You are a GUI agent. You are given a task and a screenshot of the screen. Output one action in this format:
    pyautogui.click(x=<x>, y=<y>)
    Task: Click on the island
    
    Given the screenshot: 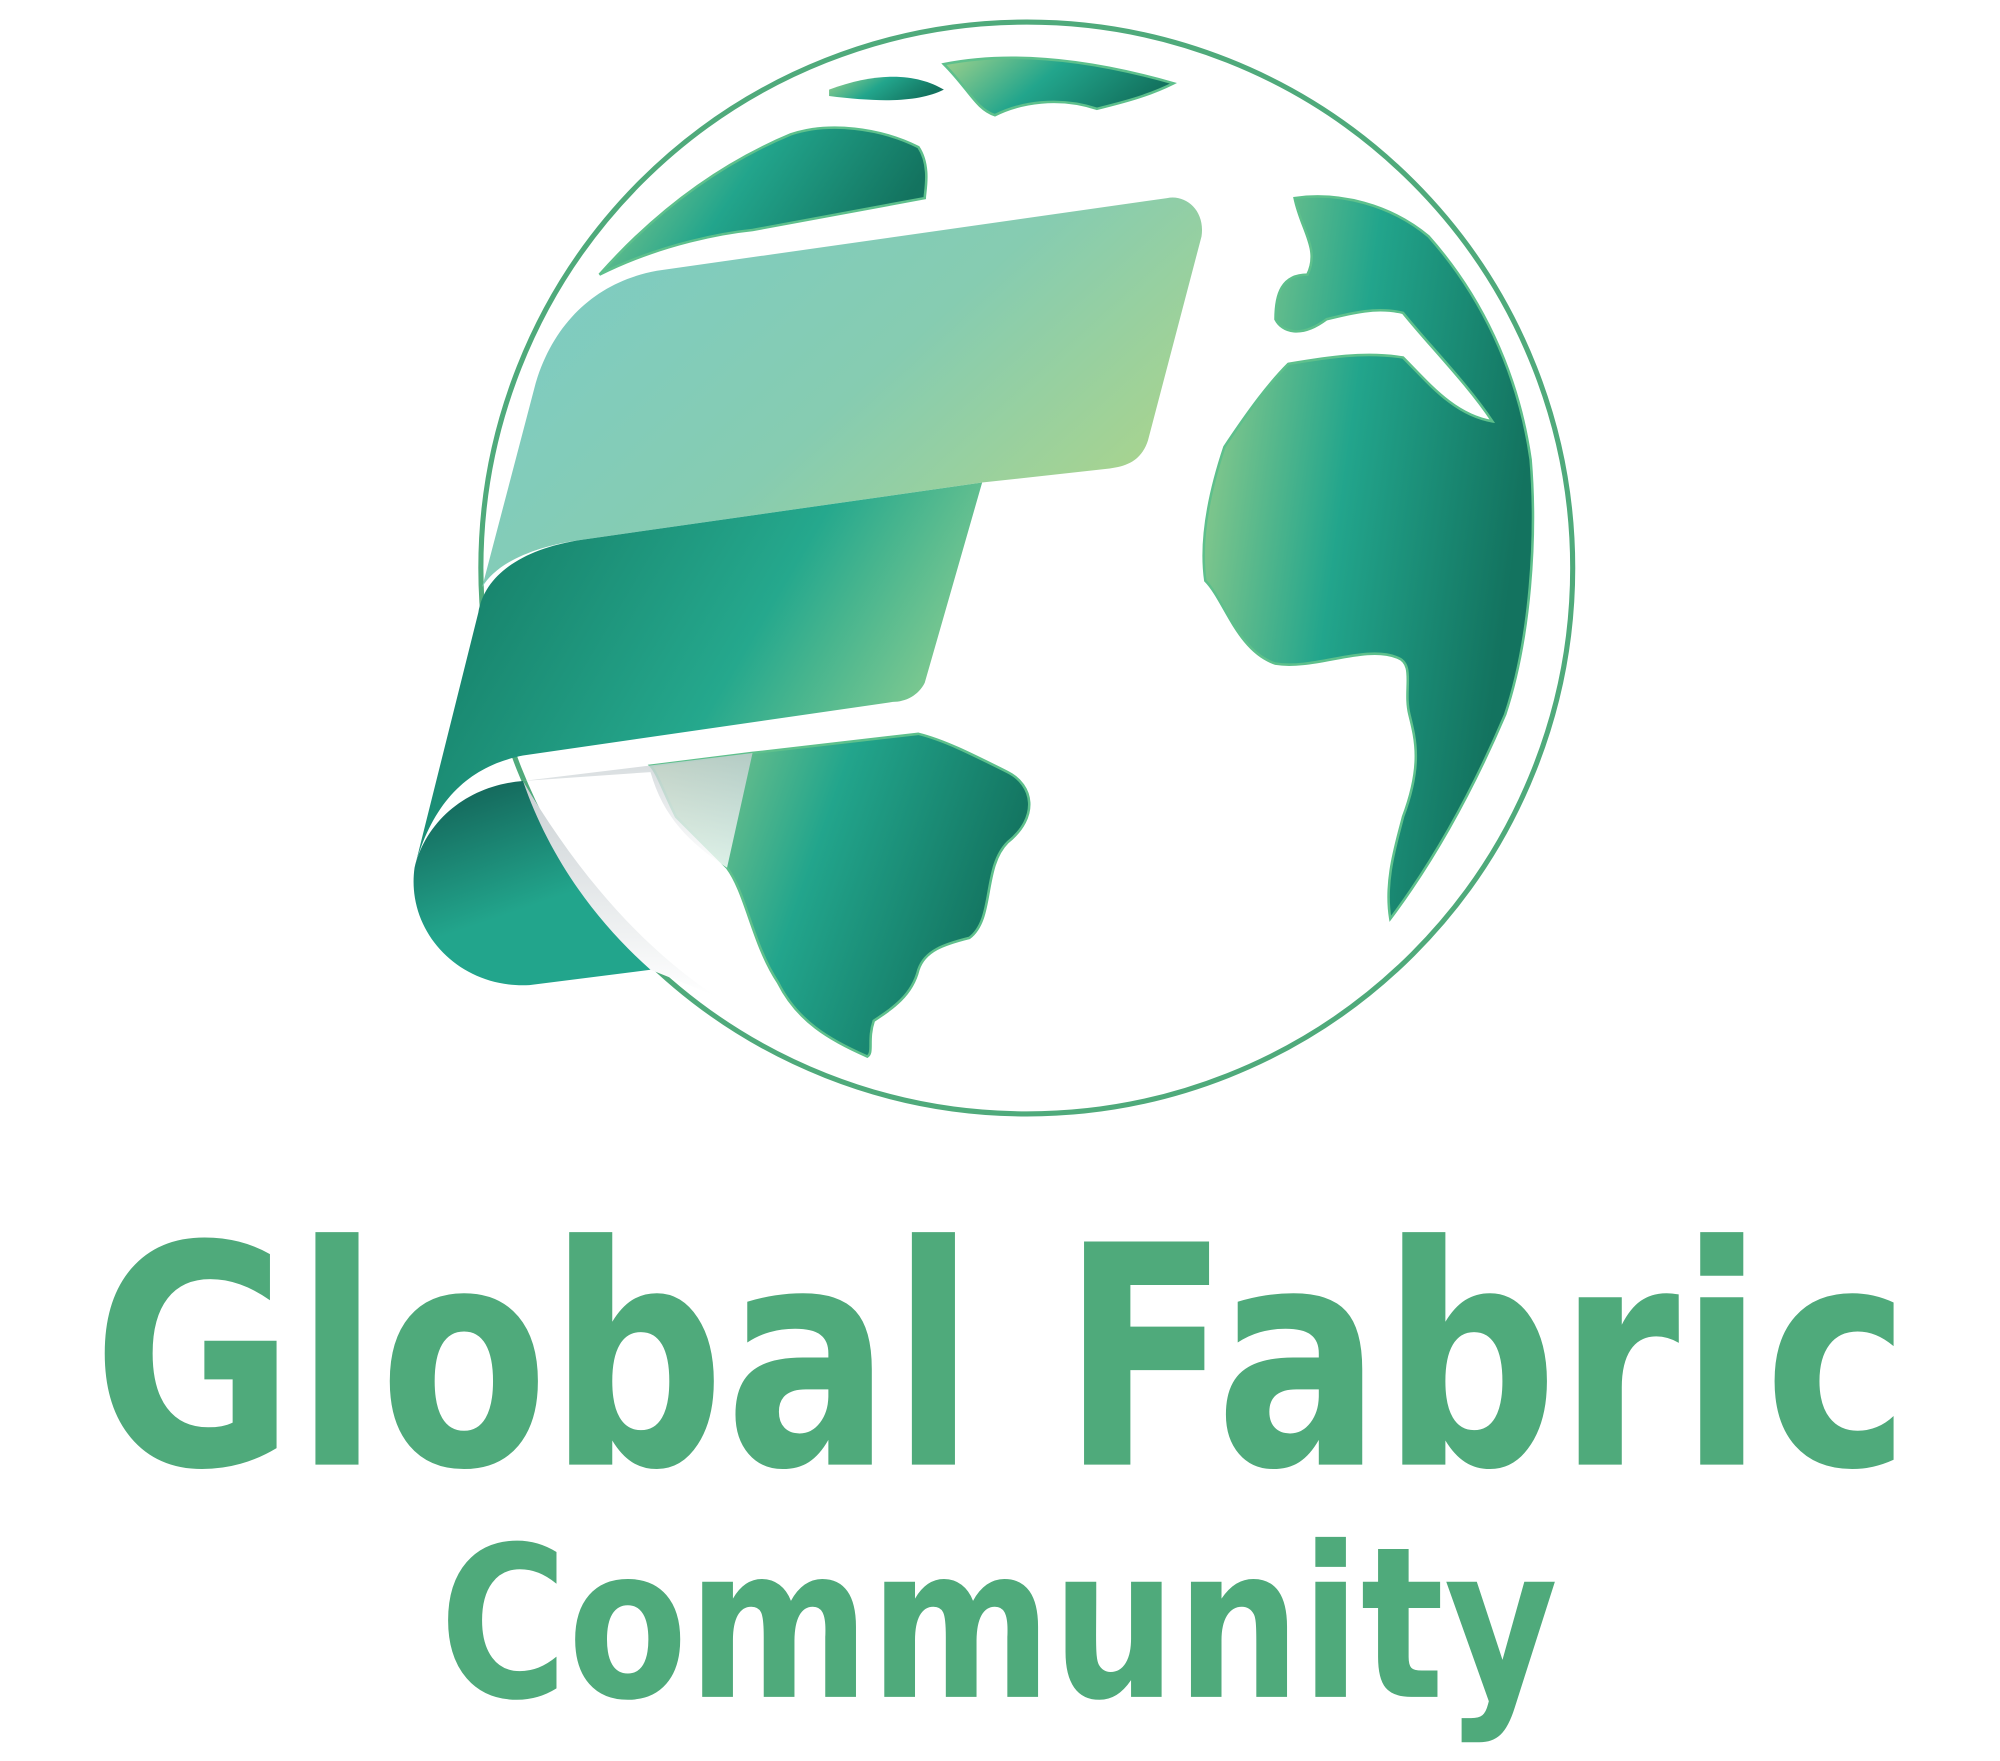 What is the action you would take?
    pyautogui.click(x=886, y=88)
    